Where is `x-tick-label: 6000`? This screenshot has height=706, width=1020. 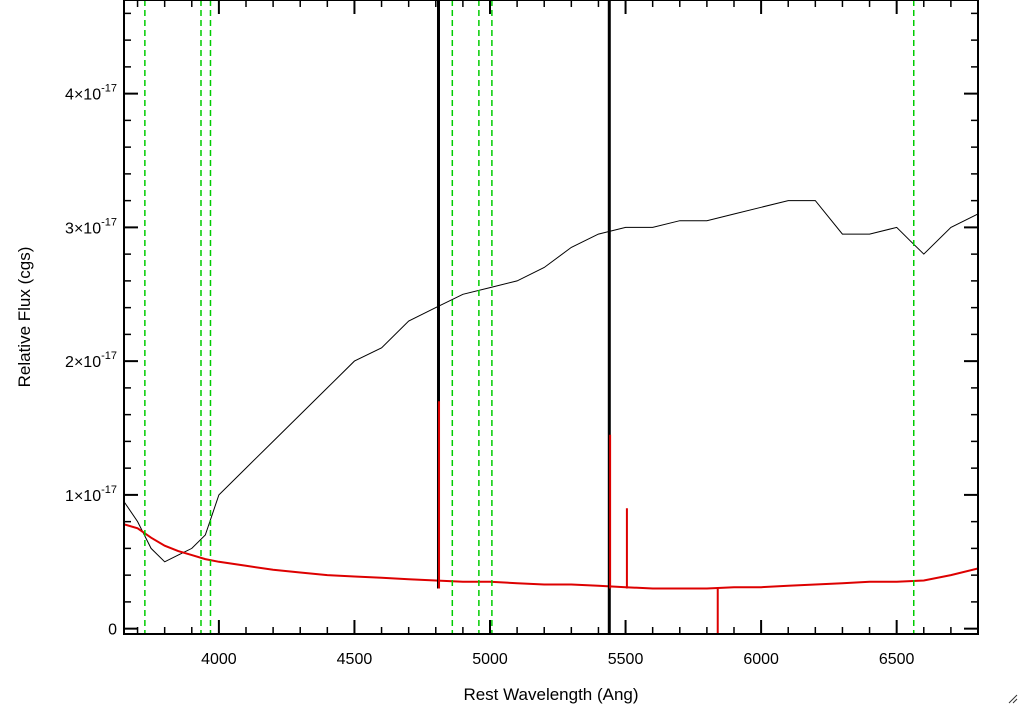
x-tick-label: 6000 is located at coordinates (761, 659).